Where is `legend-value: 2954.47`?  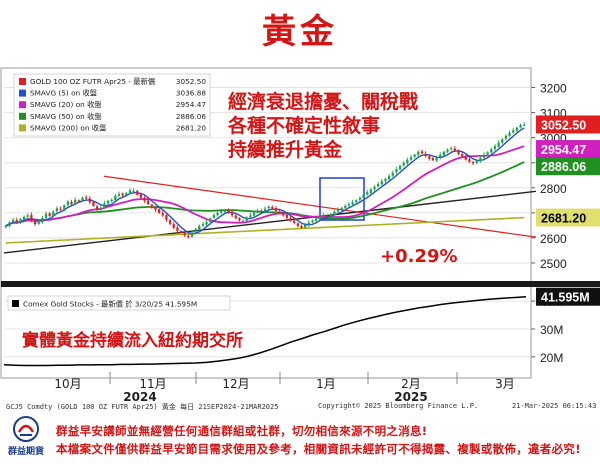 legend-value: 2954.47 is located at coordinates (191, 104).